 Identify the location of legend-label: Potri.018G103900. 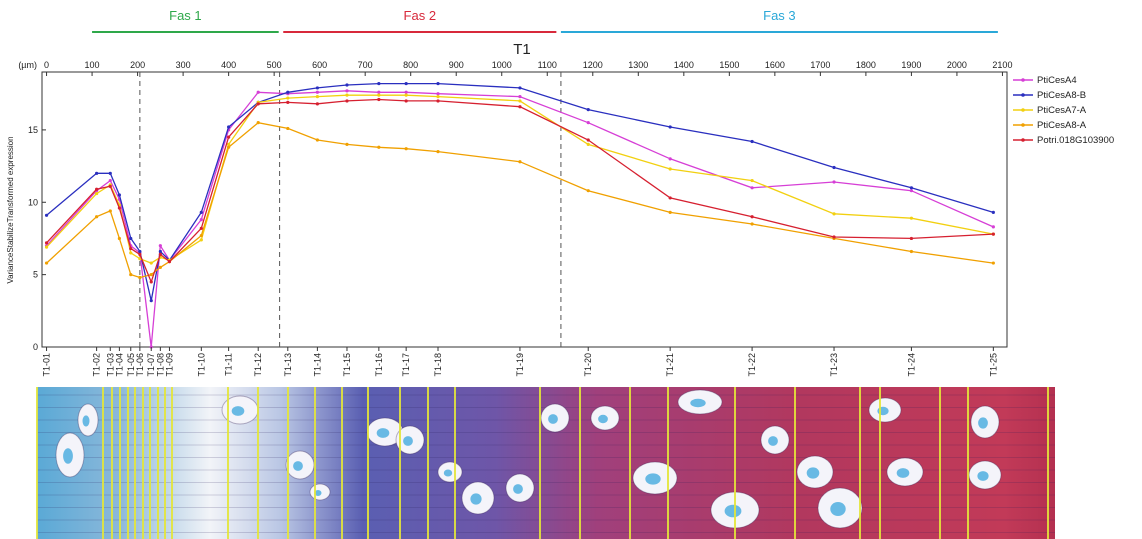
(1075, 140).